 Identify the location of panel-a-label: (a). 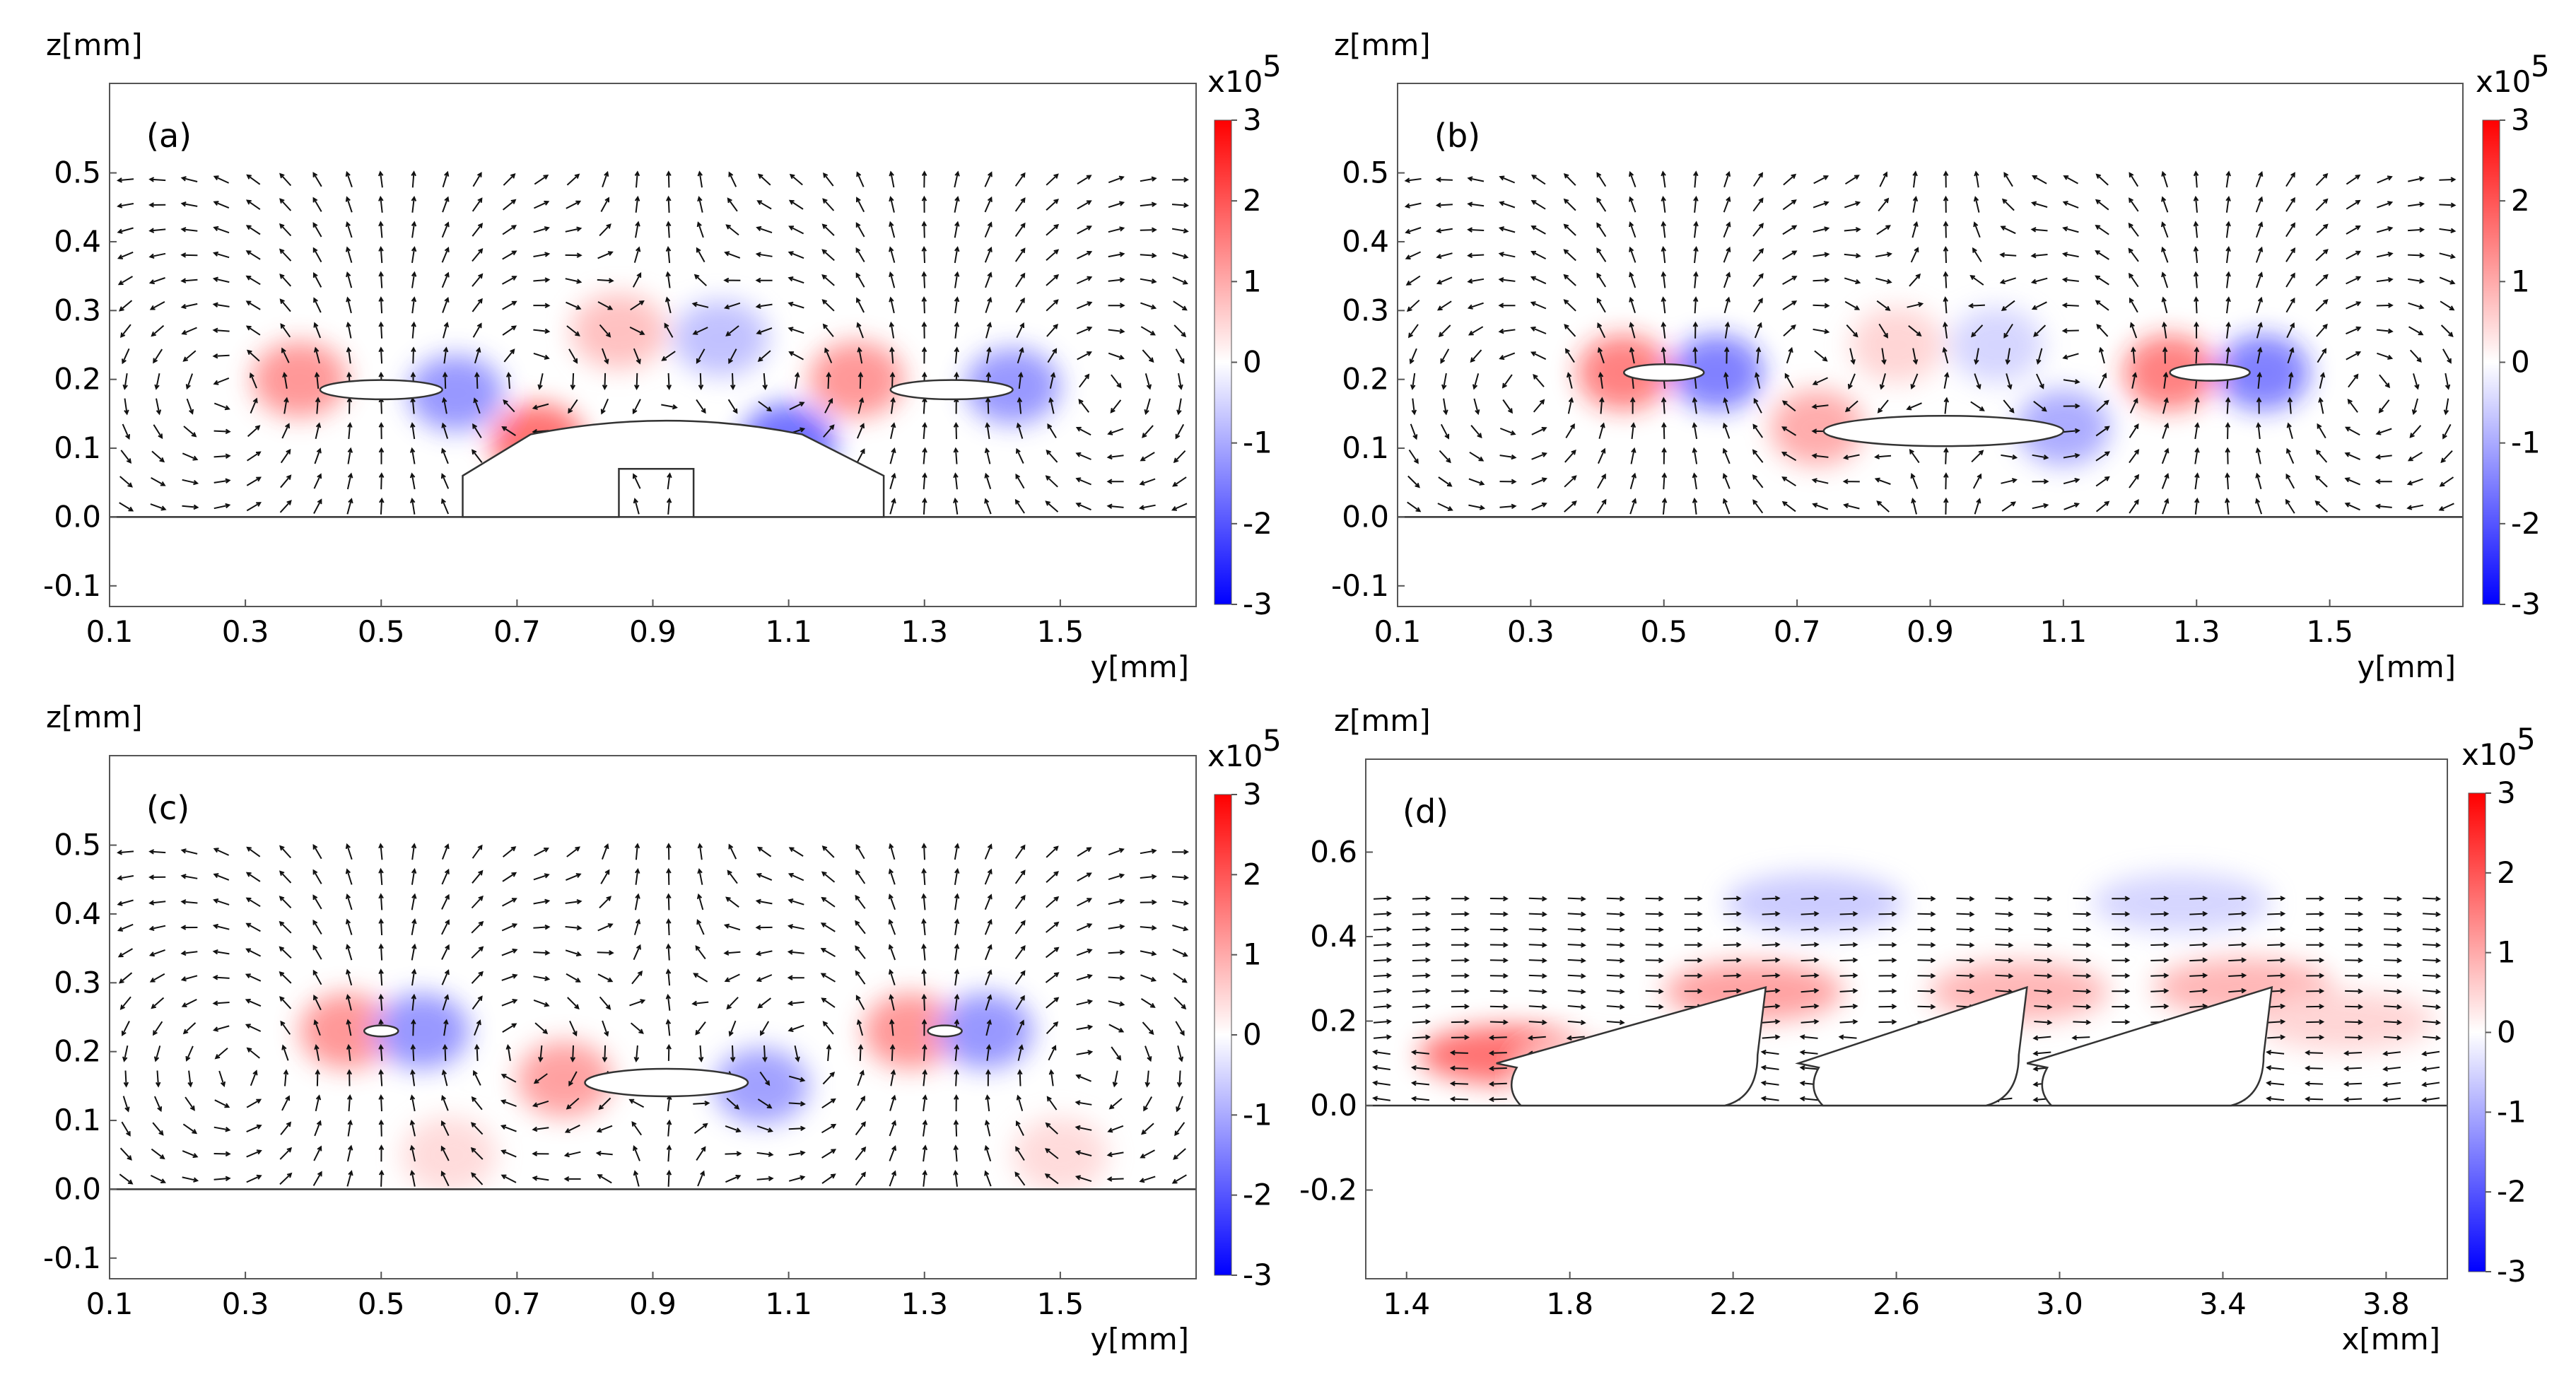
(169, 136).